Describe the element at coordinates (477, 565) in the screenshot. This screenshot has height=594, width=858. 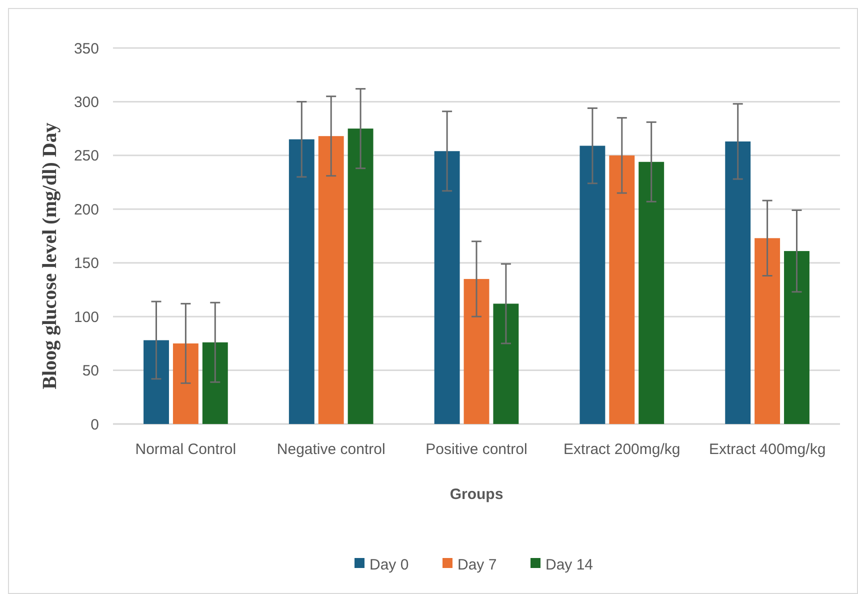
I see `legend-label: Day 7` at that location.